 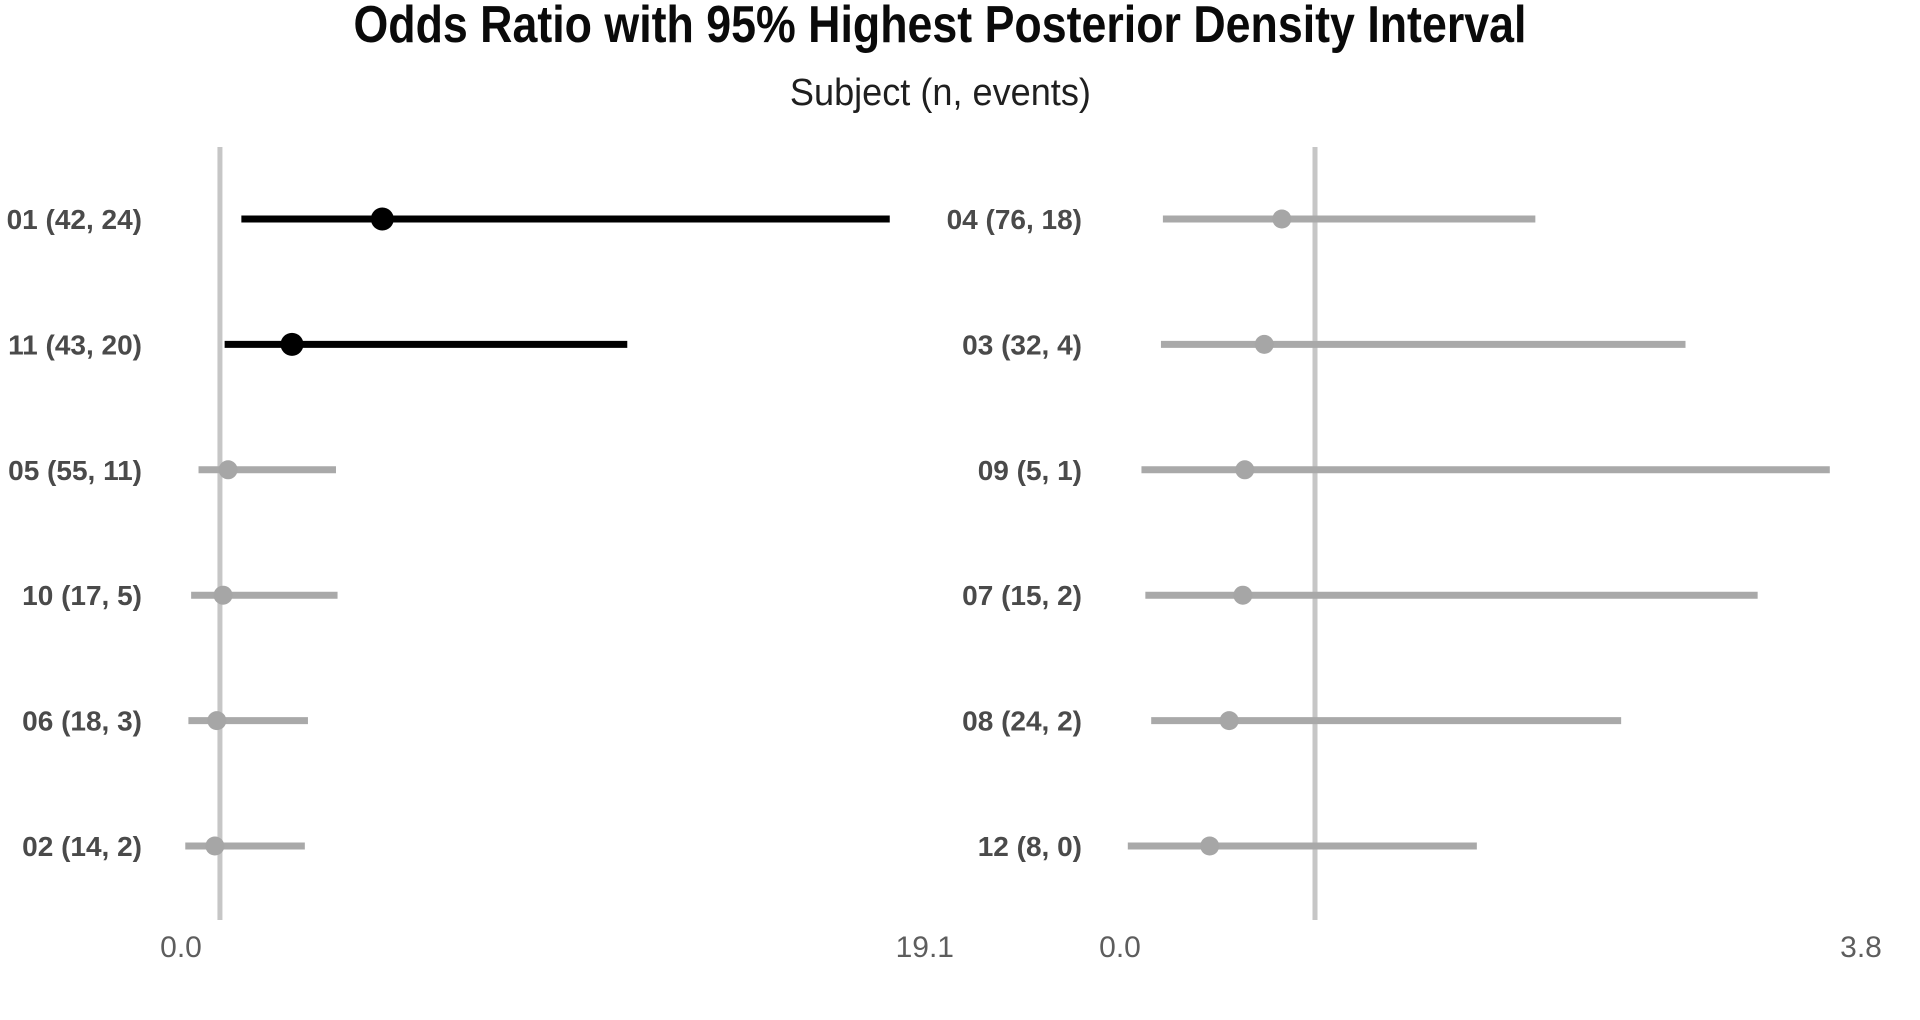 I want to click on row-label: 11 (43, 20), so click(x=75, y=344).